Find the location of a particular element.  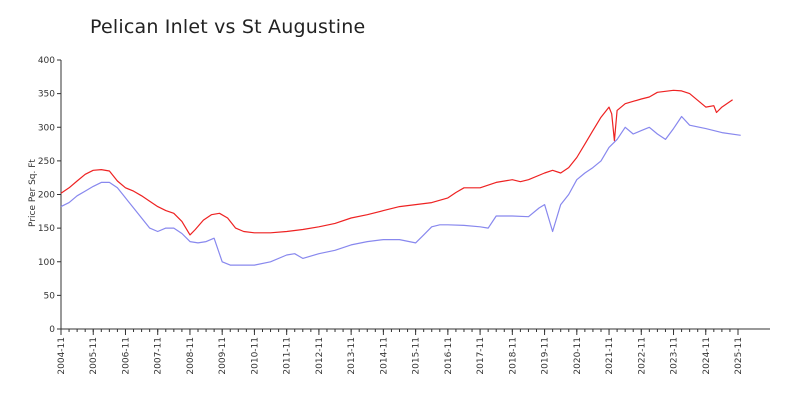

x-tick-label: 2012-11 is located at coordinates (320, 356).